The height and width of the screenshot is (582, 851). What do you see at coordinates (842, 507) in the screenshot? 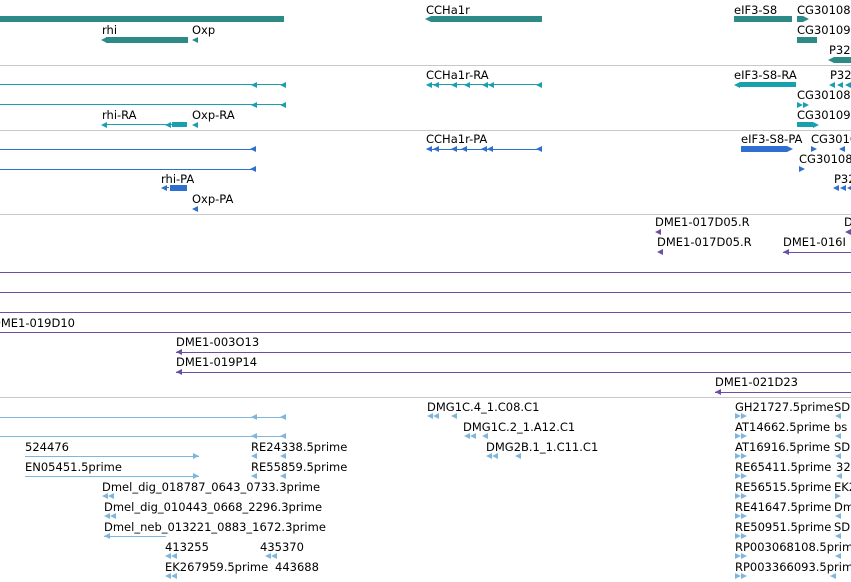
I see `est-label: Dm` at bounding box center [842, 507].